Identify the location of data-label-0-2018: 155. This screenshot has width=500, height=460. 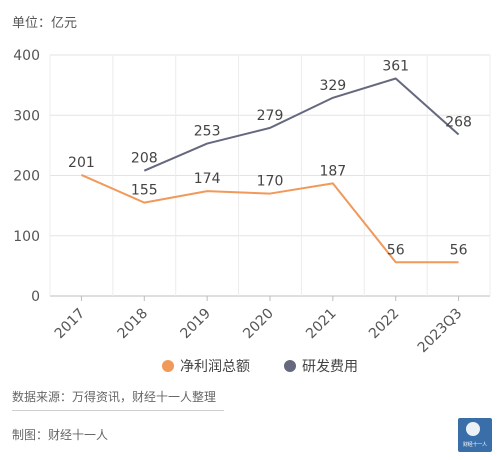
(144, 191).